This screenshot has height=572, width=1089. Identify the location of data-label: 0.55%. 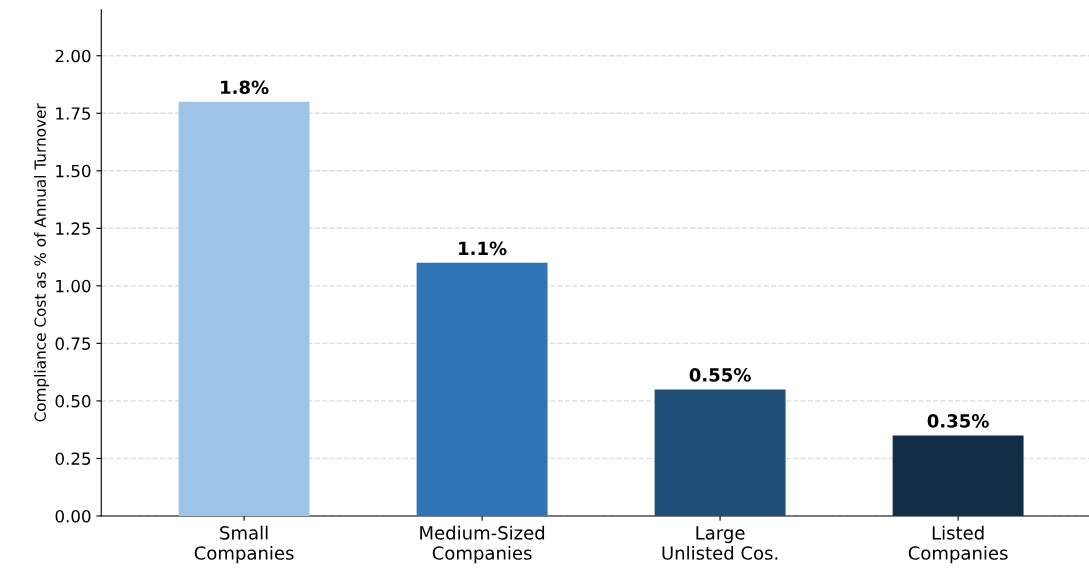
(720, 375).